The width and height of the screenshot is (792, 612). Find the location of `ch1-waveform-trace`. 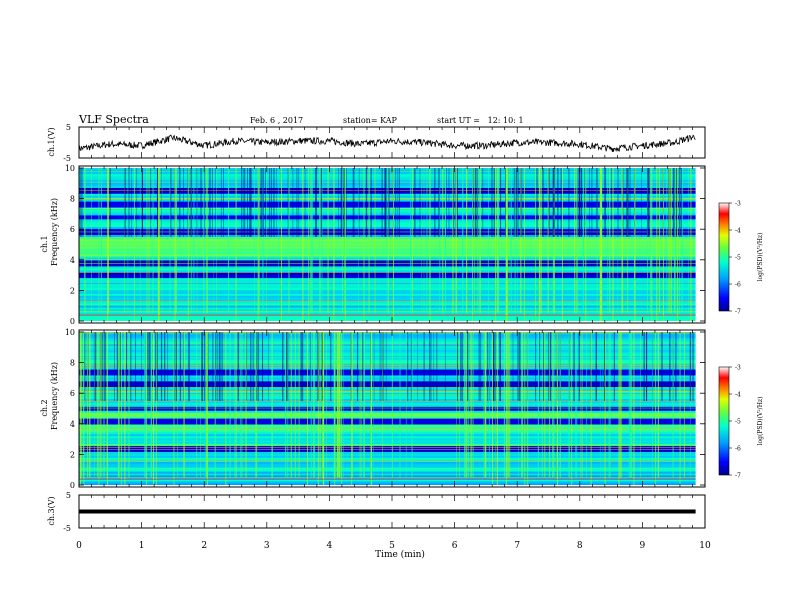

ch1-waveform-trace is located at coordinates (387, 143).